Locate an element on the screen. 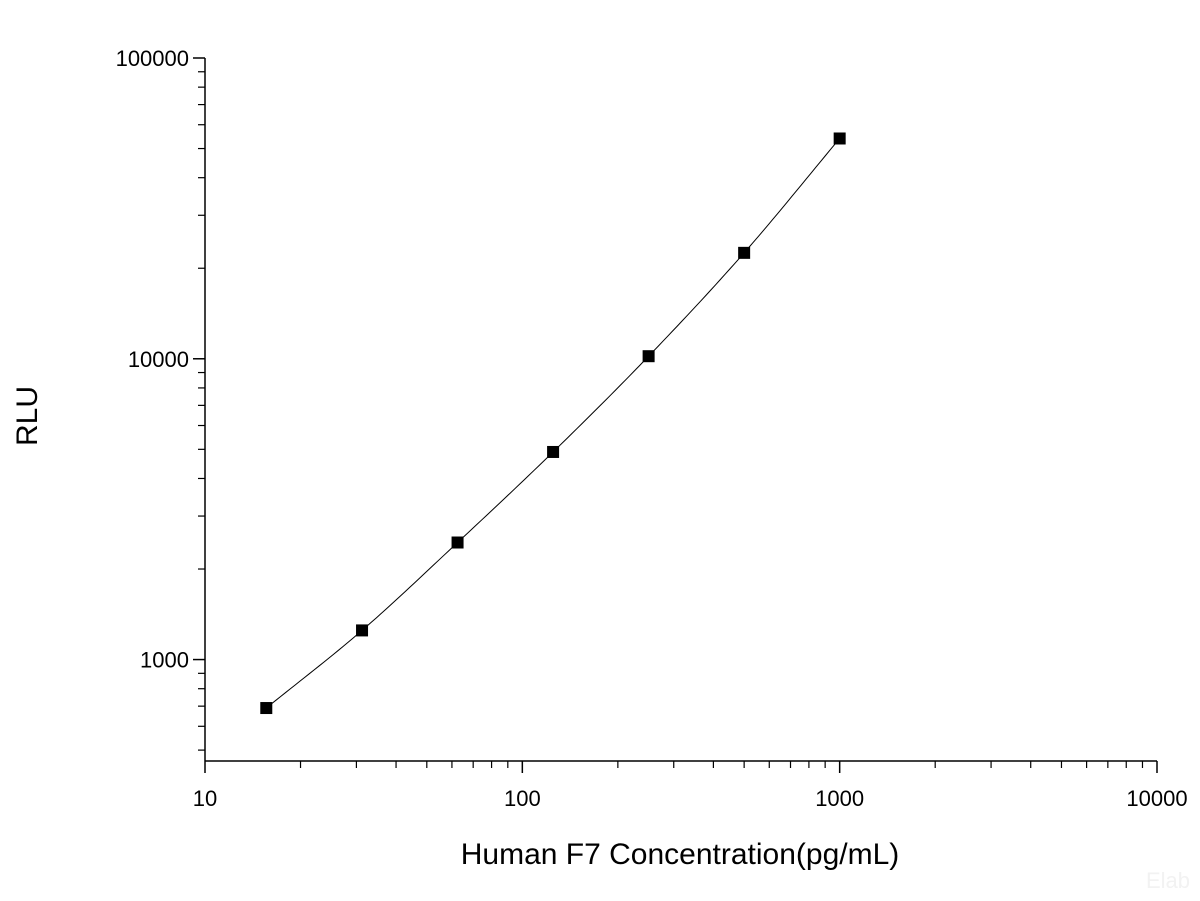 This screenshot has width=1200, height=901. x-axis-title: Human F7 Concentration(pg/mL) is located at coordinates (680, 854).